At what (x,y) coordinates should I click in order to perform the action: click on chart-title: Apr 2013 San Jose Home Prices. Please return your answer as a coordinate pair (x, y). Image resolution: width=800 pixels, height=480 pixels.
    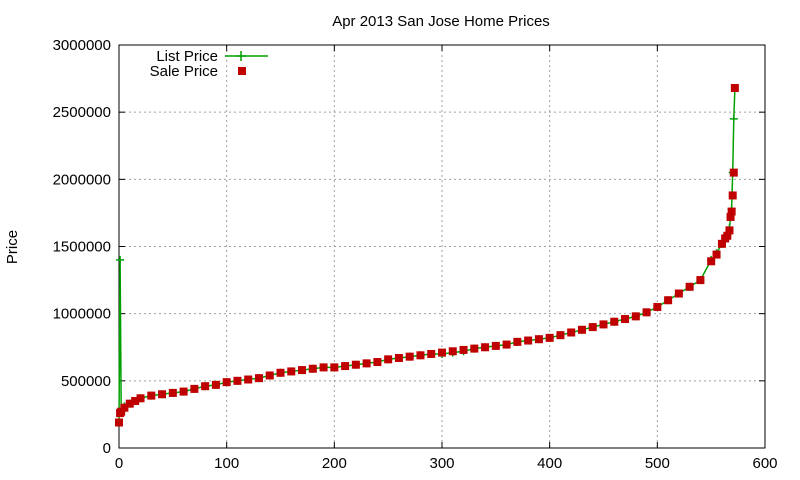
    Looking at the image, I should click on (441, 21).